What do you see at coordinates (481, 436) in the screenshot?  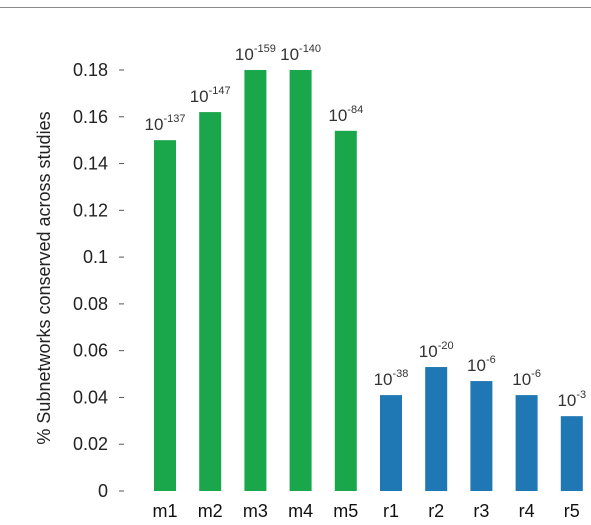 I see `bar-r3` at bounding box center [481, 436].